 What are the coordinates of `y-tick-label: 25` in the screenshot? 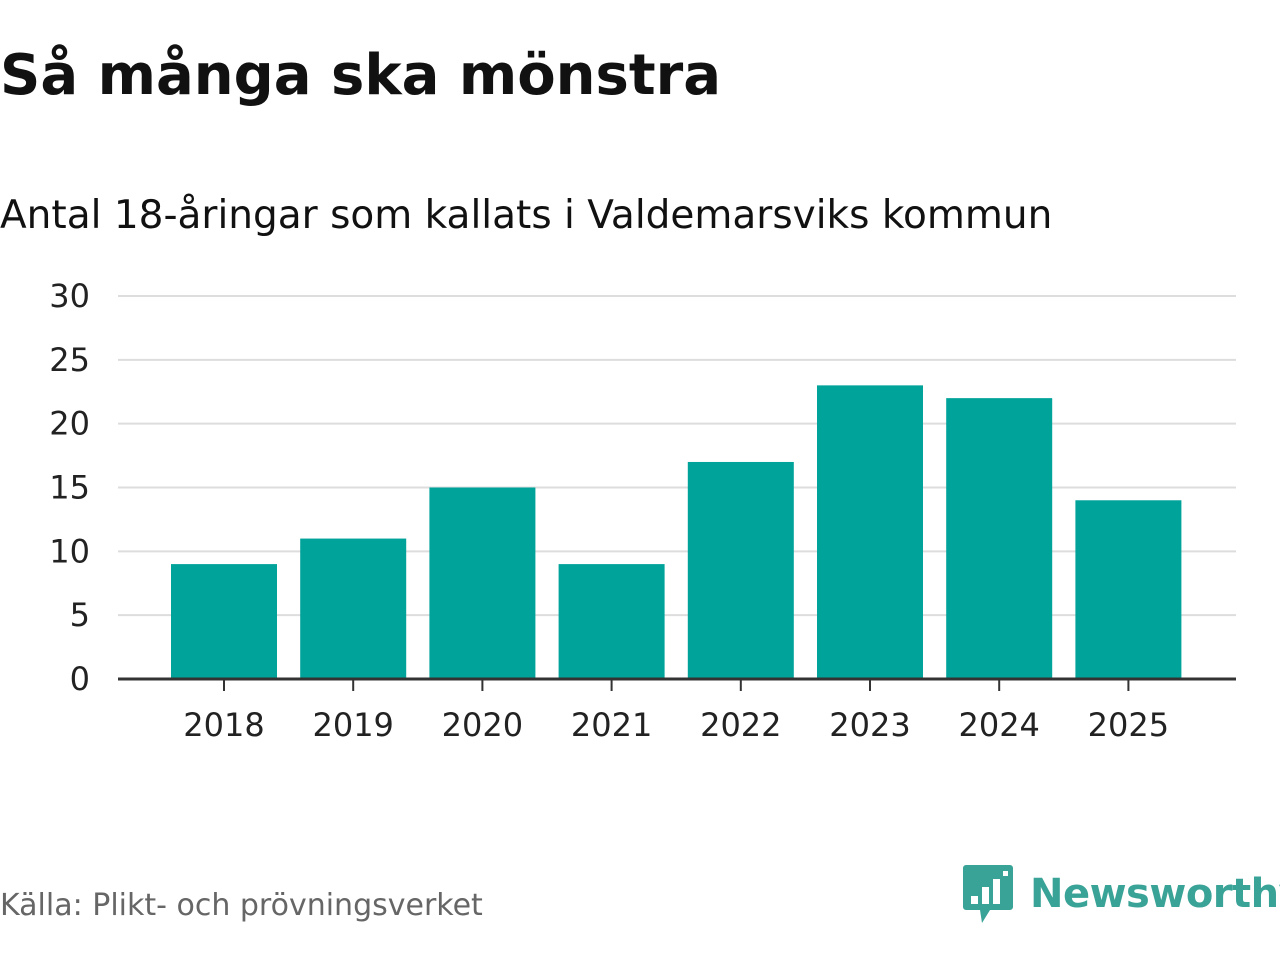 It's located at (69, 360).